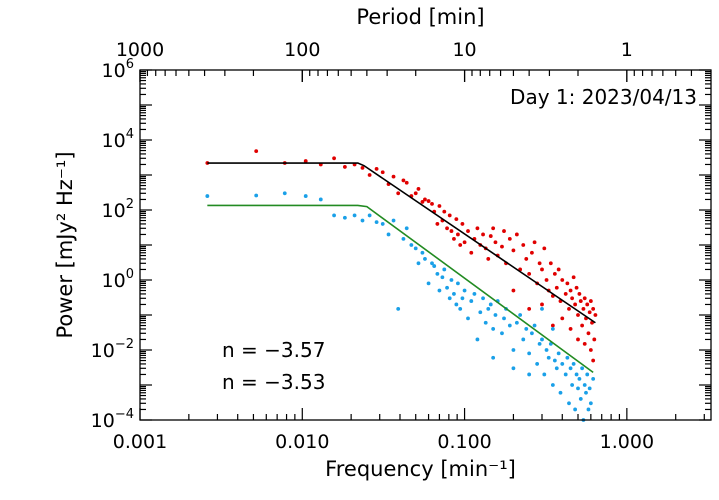 The height and width of the screenshot is (500, 719). I want to click on y-tick-label: 10⁴, so click(118, 139).